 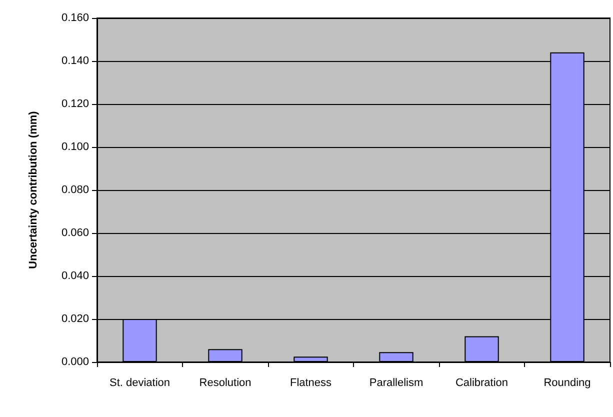 What do you see at coordinates (139, 383) in the screenshot?
I see `x-tick-label: St. deviation` at bounding box center [139, 383].